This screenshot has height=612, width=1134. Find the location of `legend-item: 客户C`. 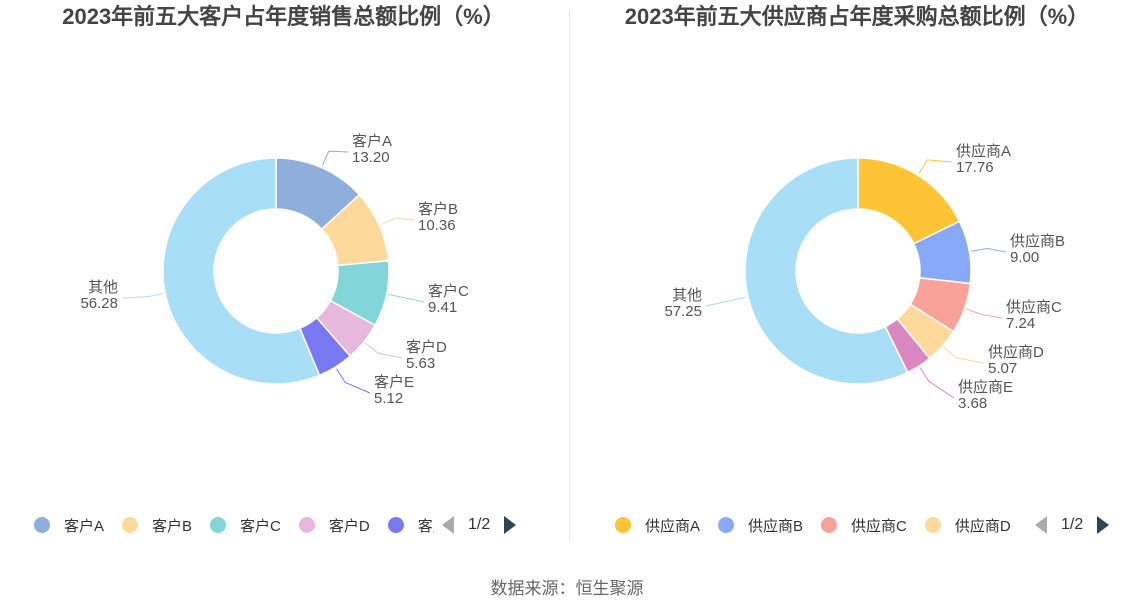

legend-item: 客户C is located at coordinates (245, 525).